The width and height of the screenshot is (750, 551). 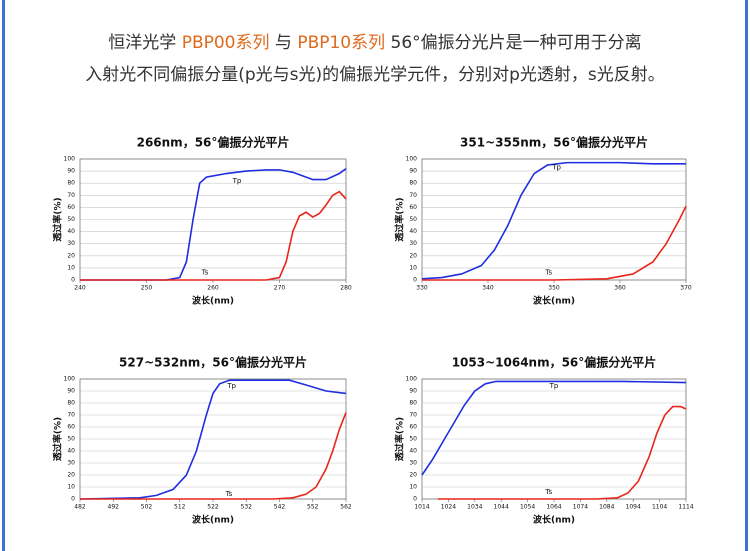 What do you see at coordinates (527, 507) in the screenshot?
I see `x-tick-label: 1054` at bounding box center [527, 507].